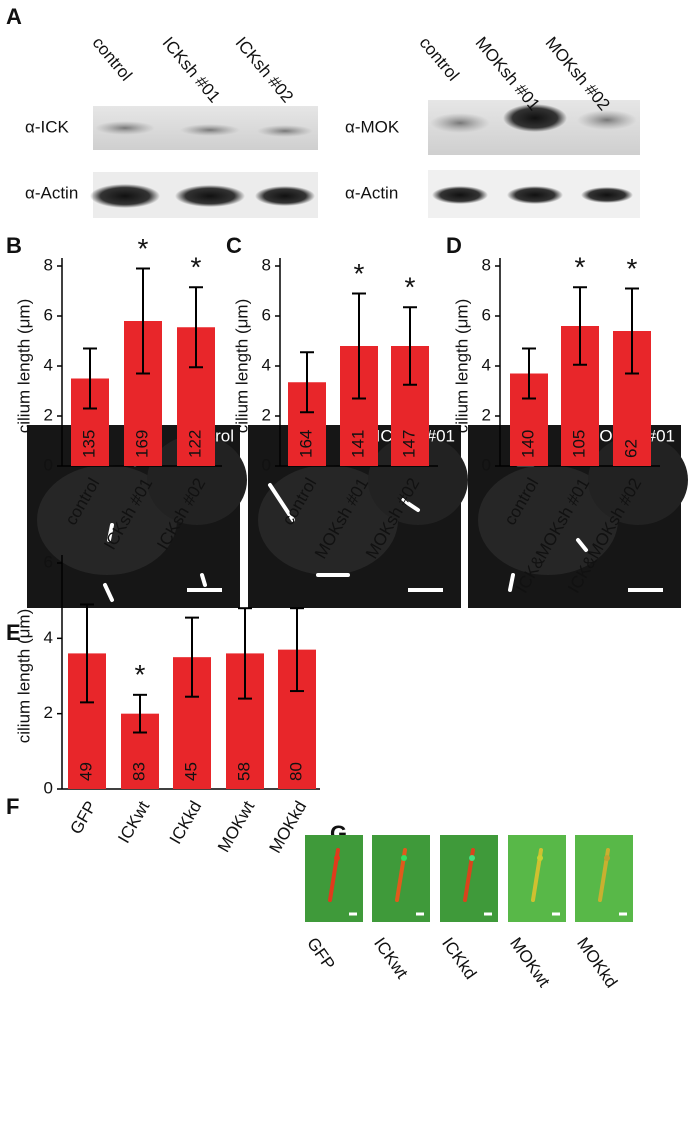 This screenshot has height=1142, width=697. I want to click on panel-label: B, so click(14, 245).